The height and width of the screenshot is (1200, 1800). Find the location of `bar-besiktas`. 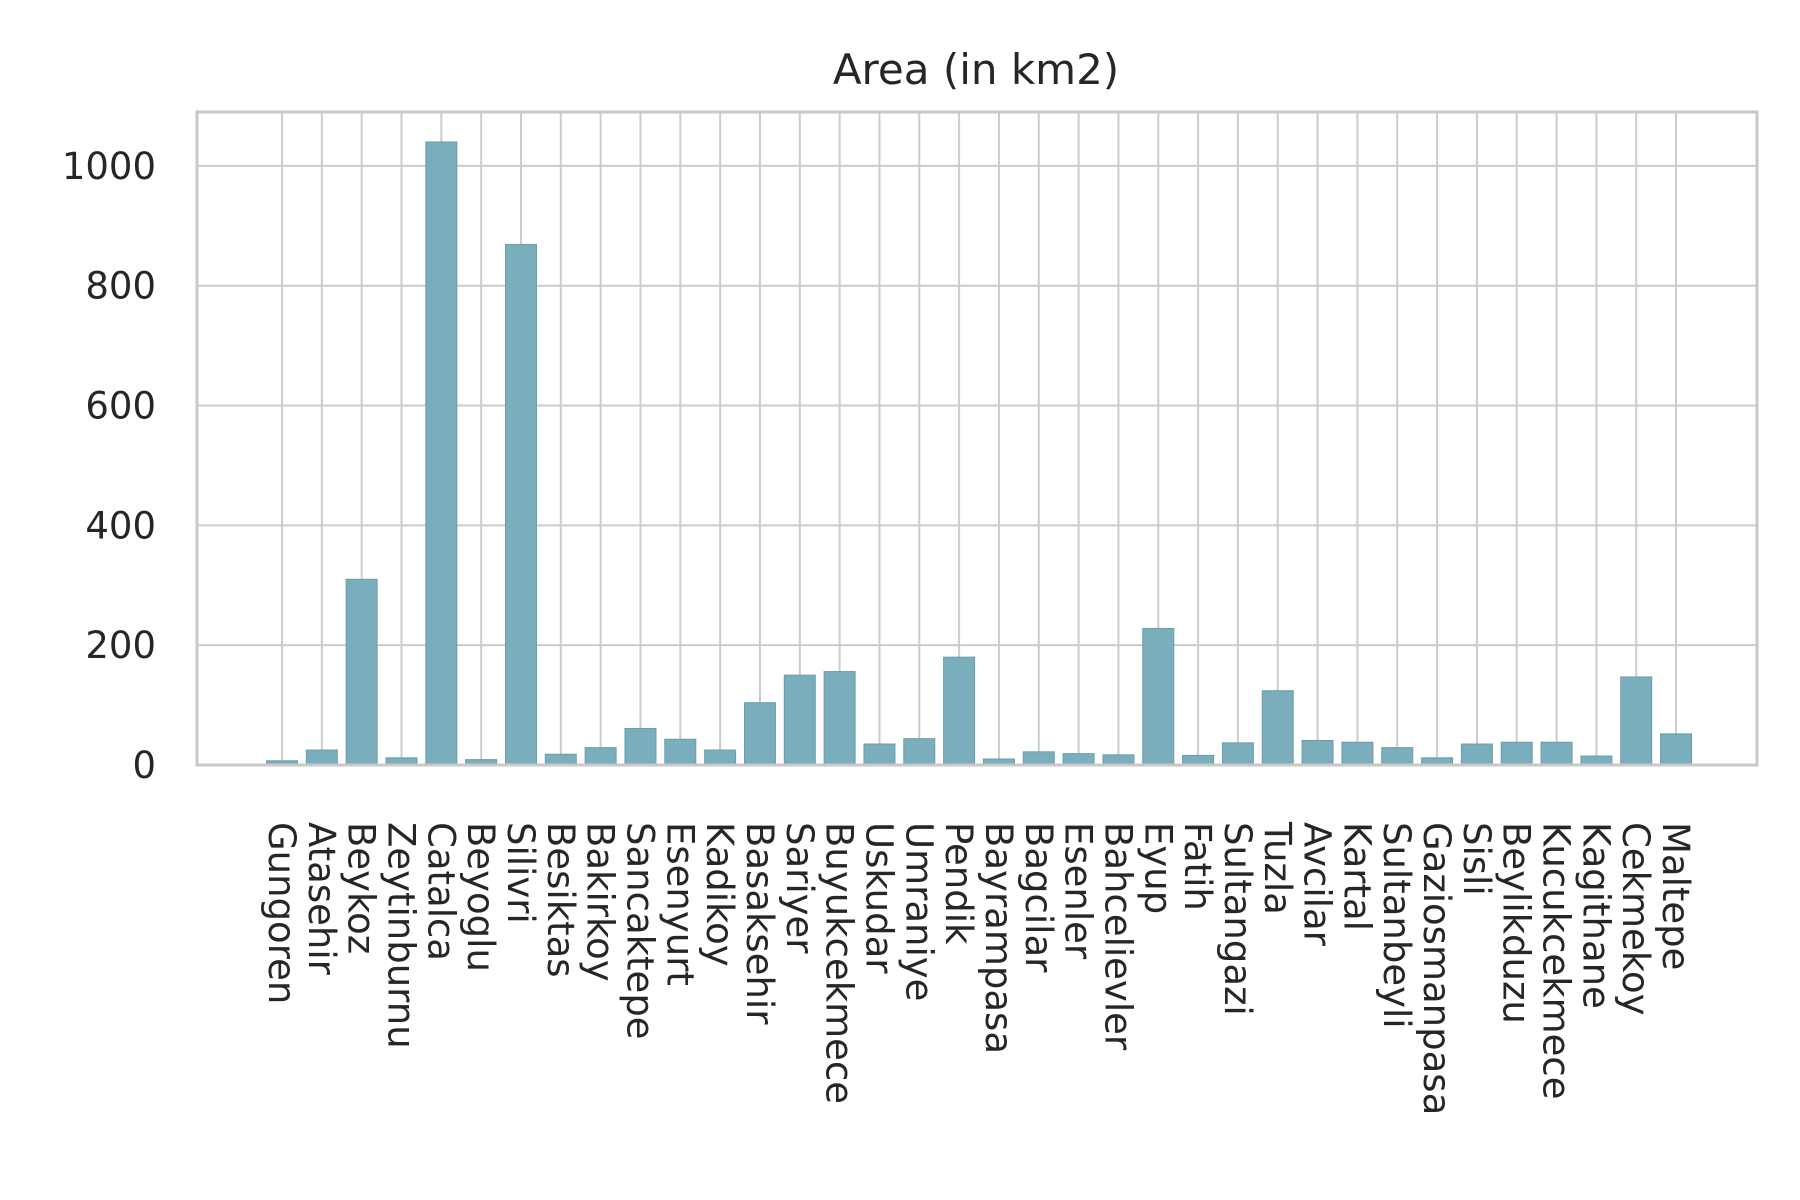

bar-besiktas is located at coordinates (560, 759).